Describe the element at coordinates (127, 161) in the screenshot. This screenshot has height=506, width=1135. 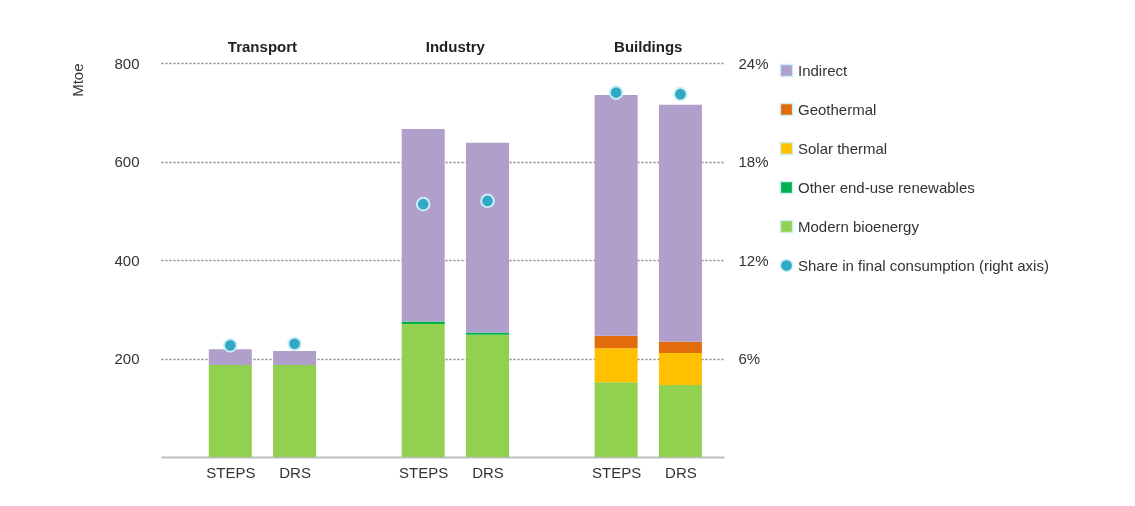
I see `y-tick-label: 600` at that location.